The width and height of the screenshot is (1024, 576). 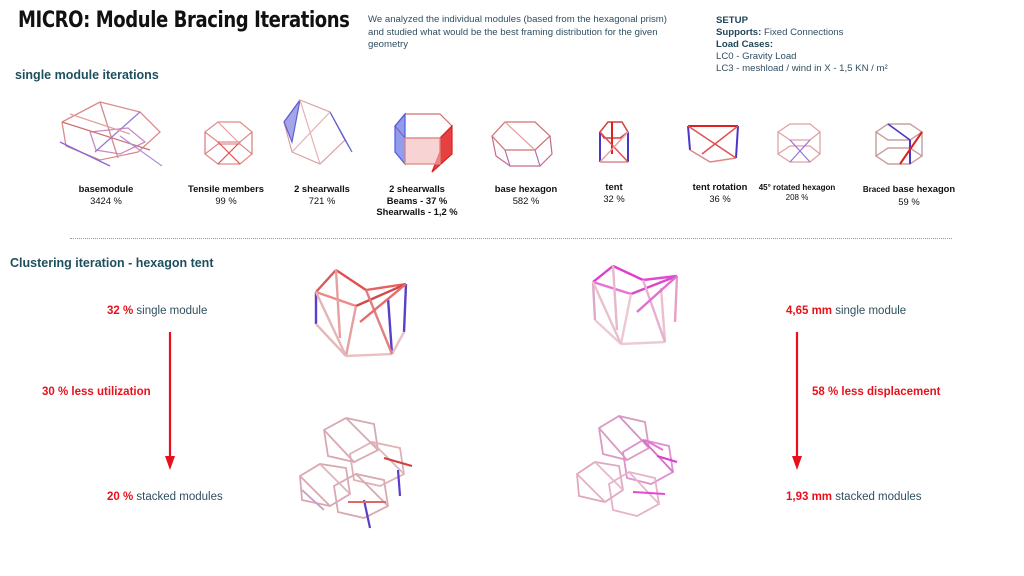 What do you see at coordinates (899, 144) in the screenshot?
I see `module-figure-braced-hexagon` at bounding box center [899, 144].